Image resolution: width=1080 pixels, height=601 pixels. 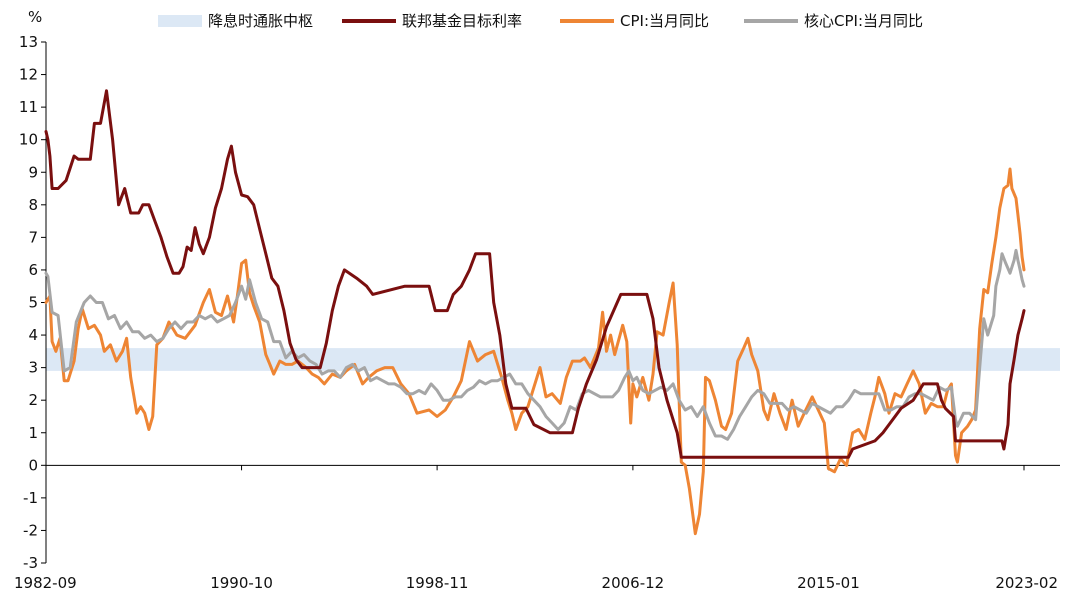 I want to click on legend-swatch-band, so click(x=180, y=21).